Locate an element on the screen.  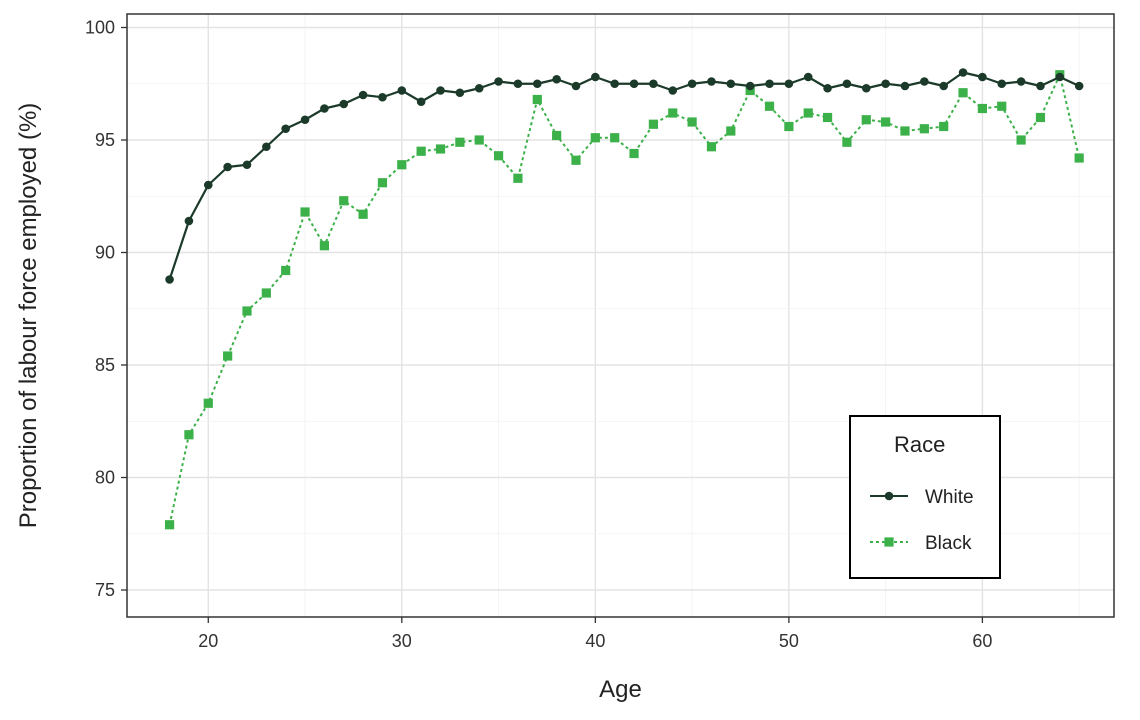
y-tick-label: 75 is located at coordinates (105, 590).